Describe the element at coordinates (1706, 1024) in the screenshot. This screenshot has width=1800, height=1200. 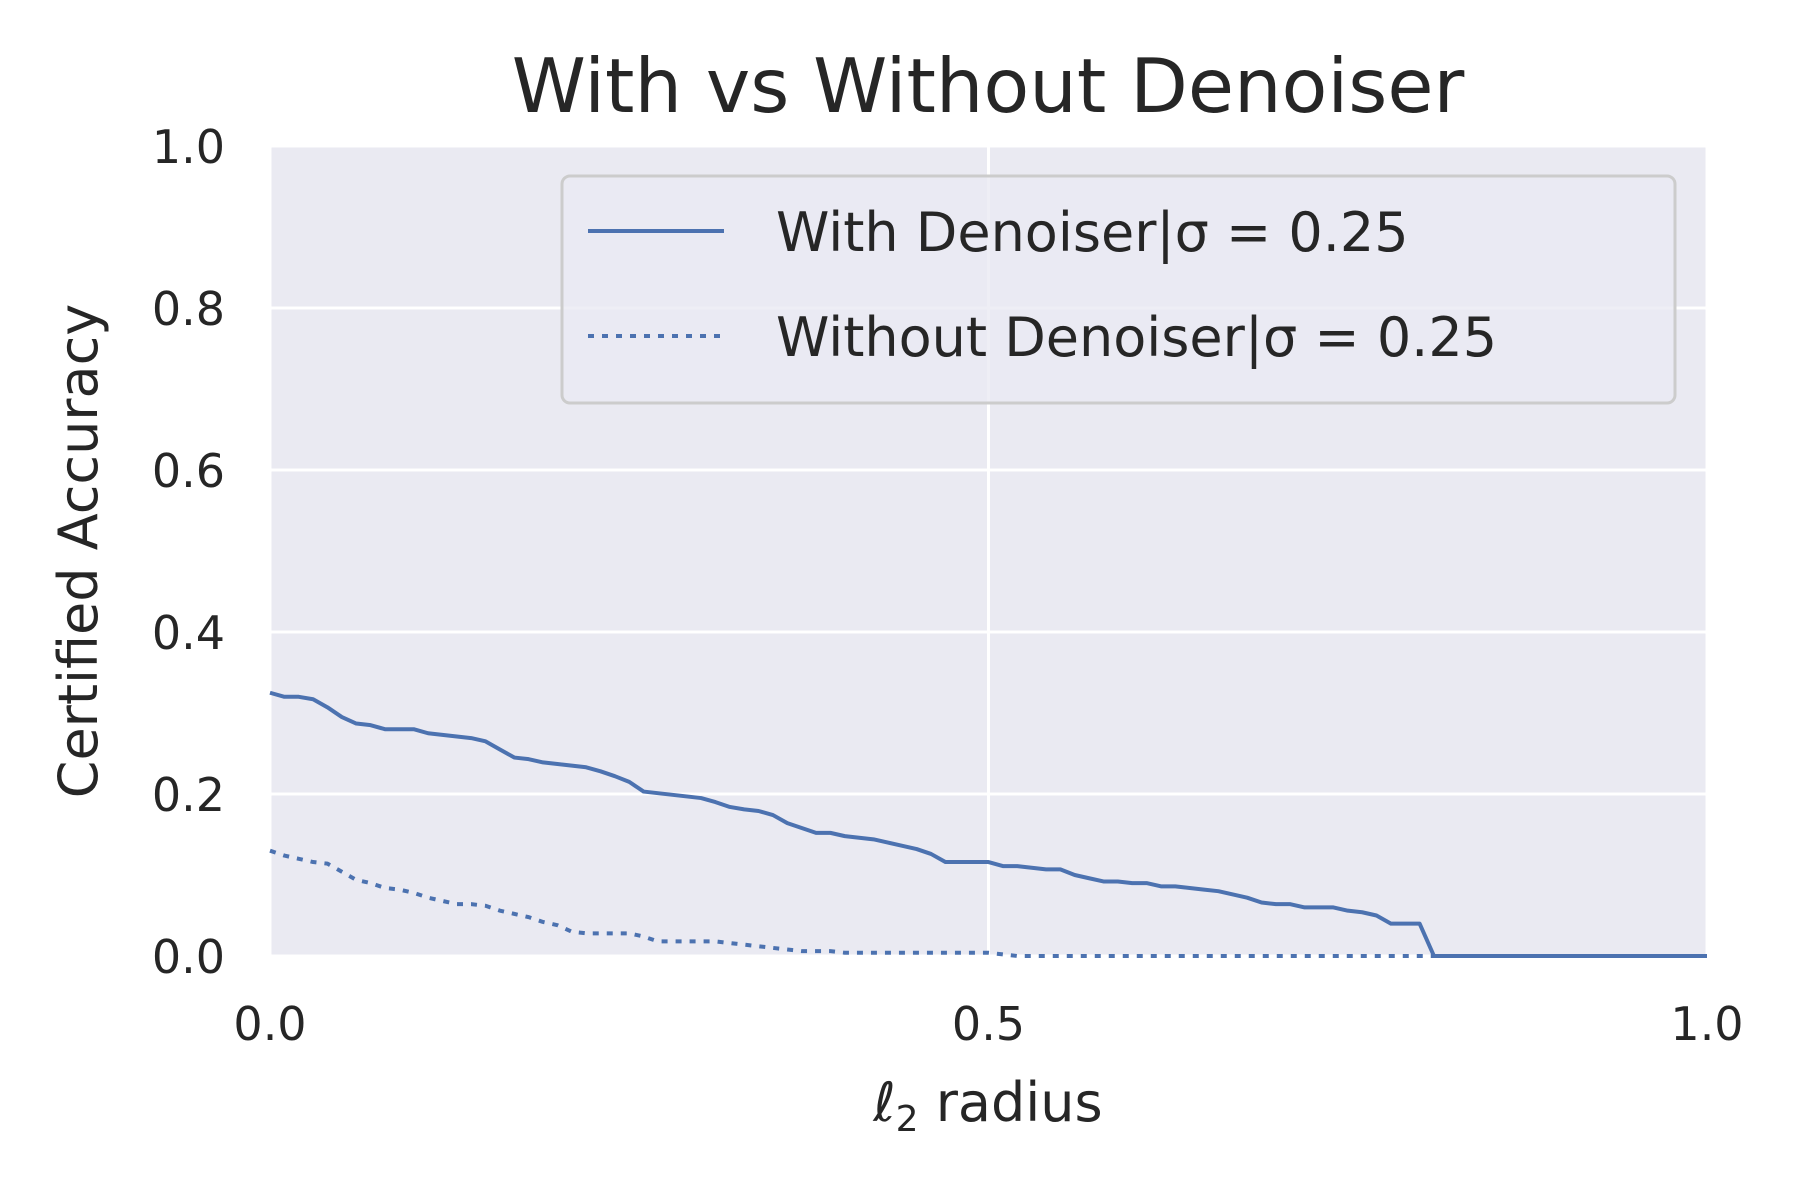
I see `x-tick-label-2: 1.0` at that location.